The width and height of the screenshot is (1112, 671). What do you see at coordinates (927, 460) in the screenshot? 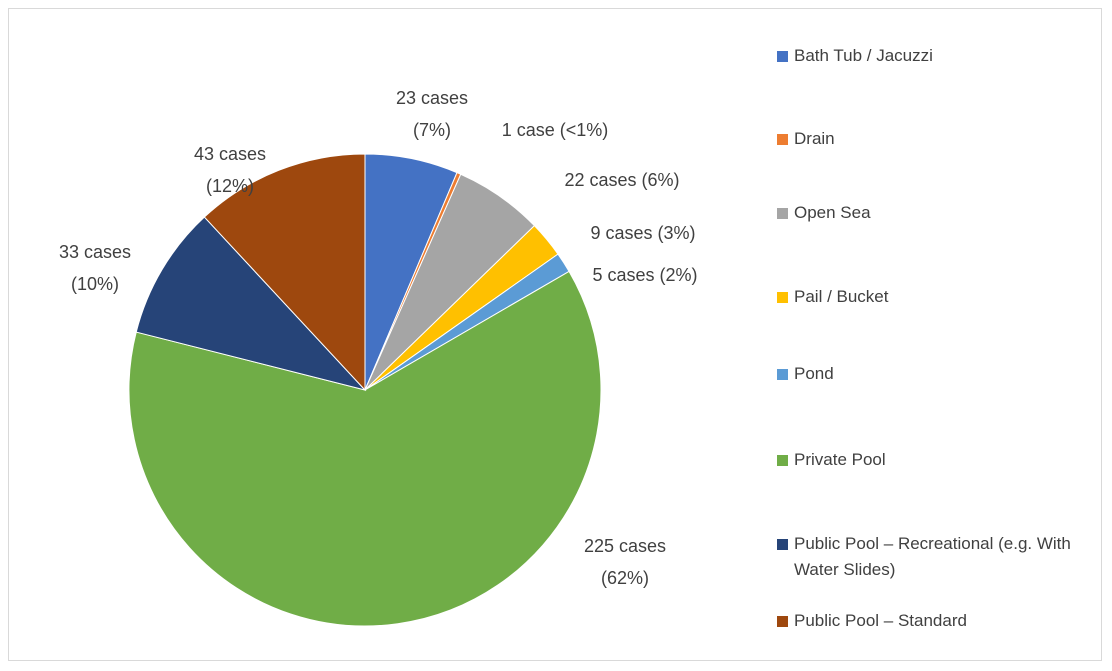
I see `legend-item: Private Pool` at bounding box center [927, 460].